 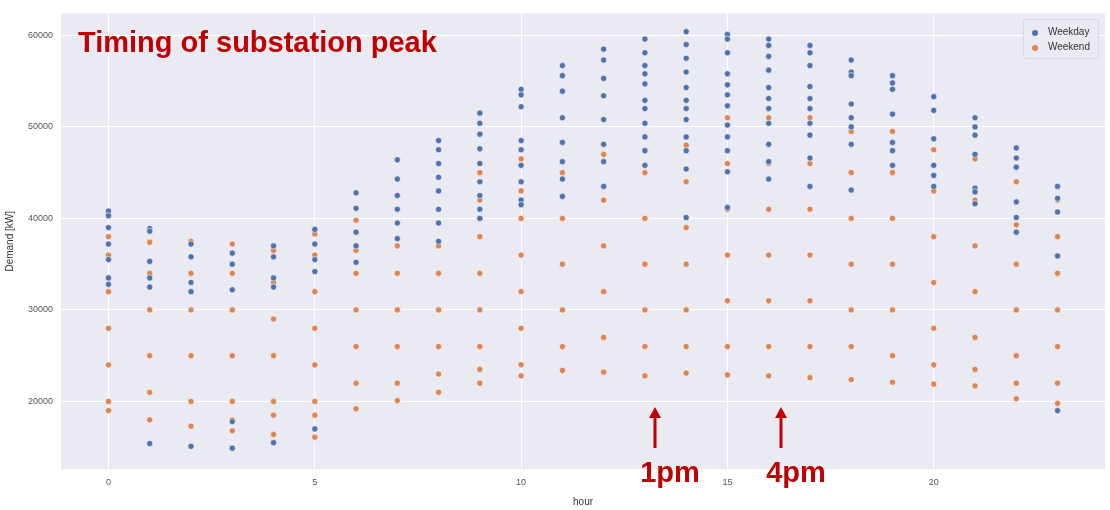 I want to click on legend-label: Weekend, so click(x=1068, y=47).